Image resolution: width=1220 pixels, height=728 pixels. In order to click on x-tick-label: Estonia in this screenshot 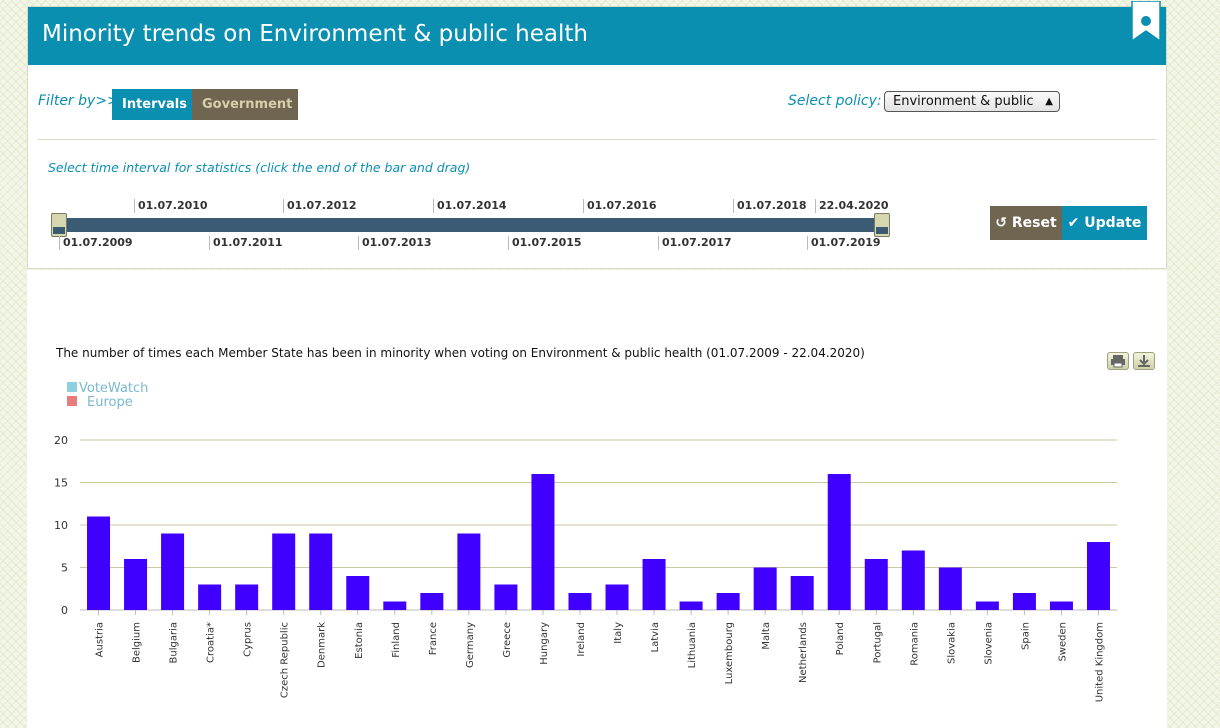, I will do `click(359, 640)`.